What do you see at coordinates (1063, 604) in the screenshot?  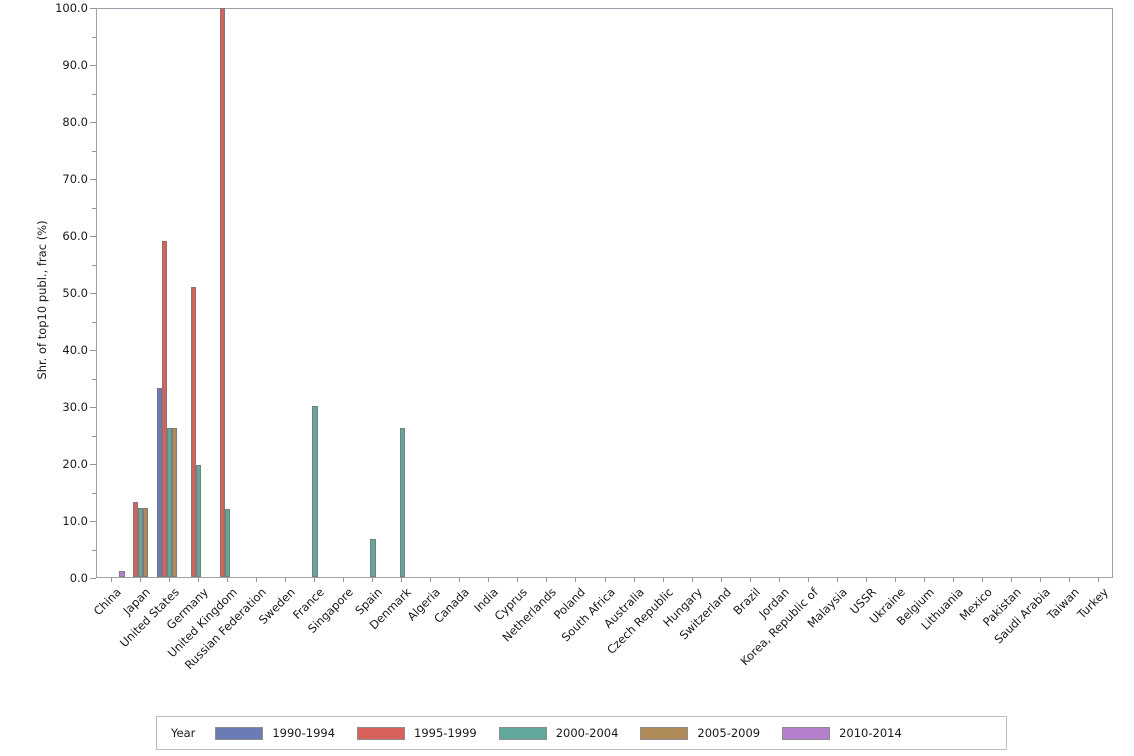 I see `x-tick-label: Taiwan` at bounding box center [1063, 604].